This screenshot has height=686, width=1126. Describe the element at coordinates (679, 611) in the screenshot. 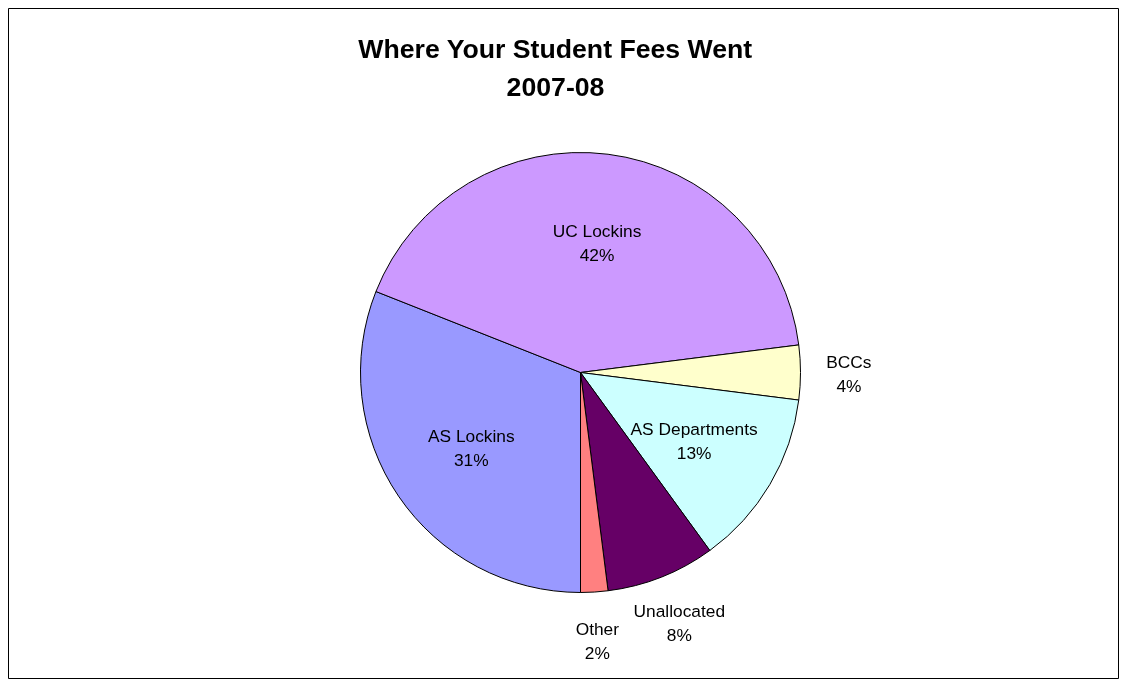

I see `slice-label: Unallocated` at that location.